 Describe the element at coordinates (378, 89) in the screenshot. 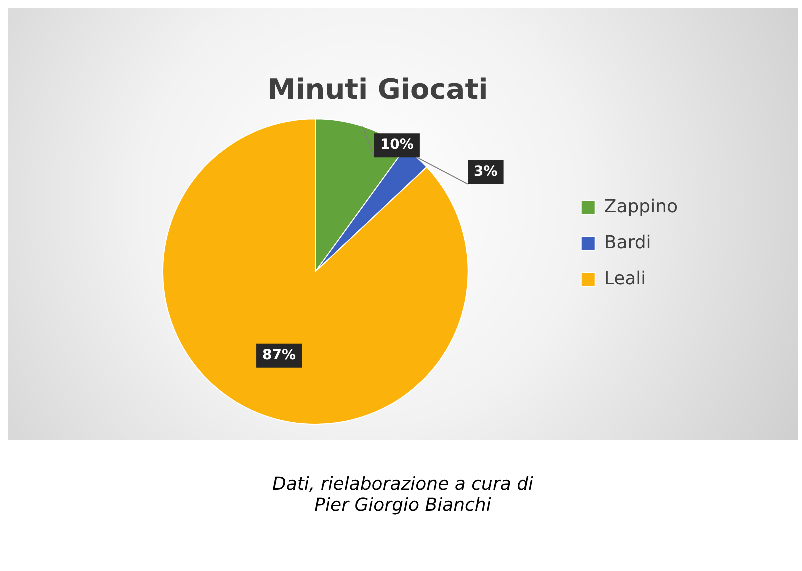

I see `chart-title: Minuti Giocati` at that location.